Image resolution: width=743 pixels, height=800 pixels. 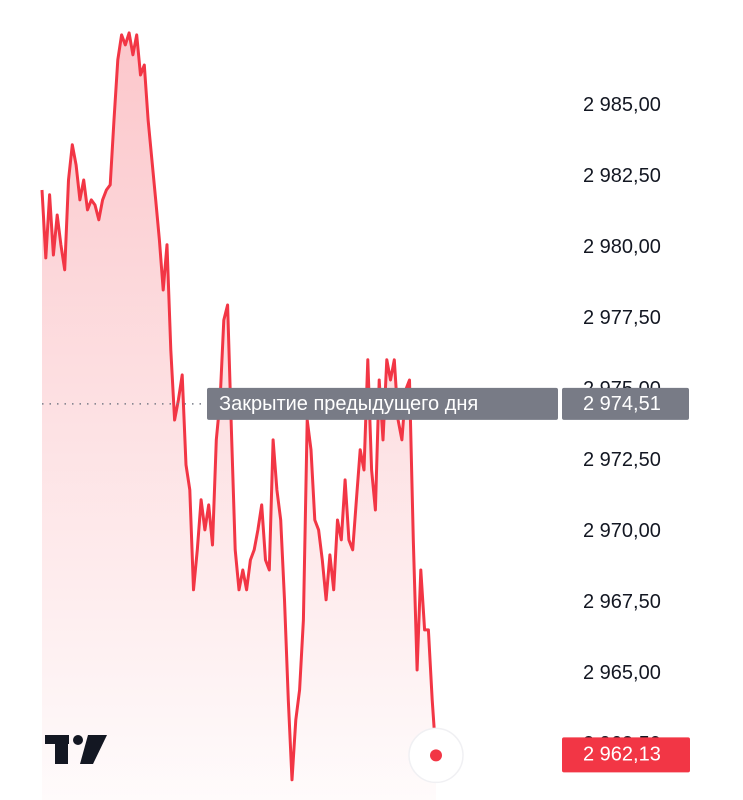 What do you see at coordinates (76, 749) in the screenshot?
I see `logo` at bounding box center [76, 749].